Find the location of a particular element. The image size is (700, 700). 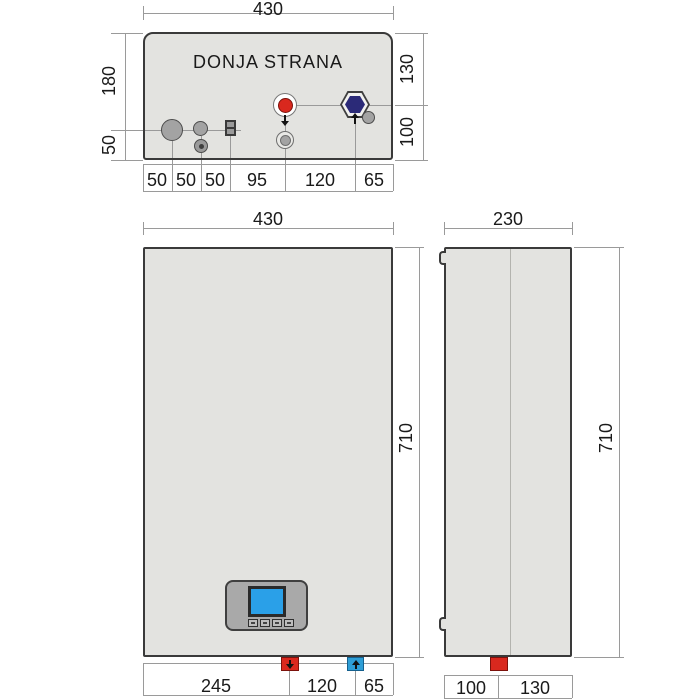

casing-joint-line is located at coordinates (510, 452).